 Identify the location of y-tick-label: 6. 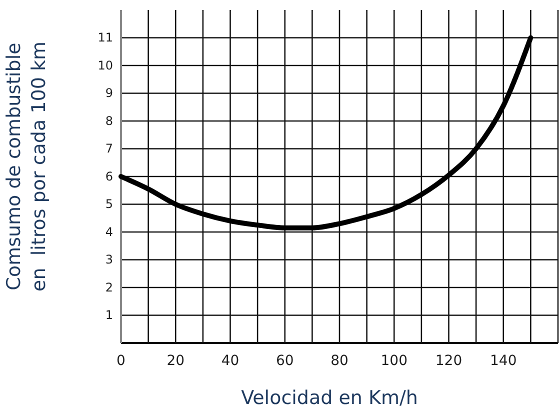
(109, 176).